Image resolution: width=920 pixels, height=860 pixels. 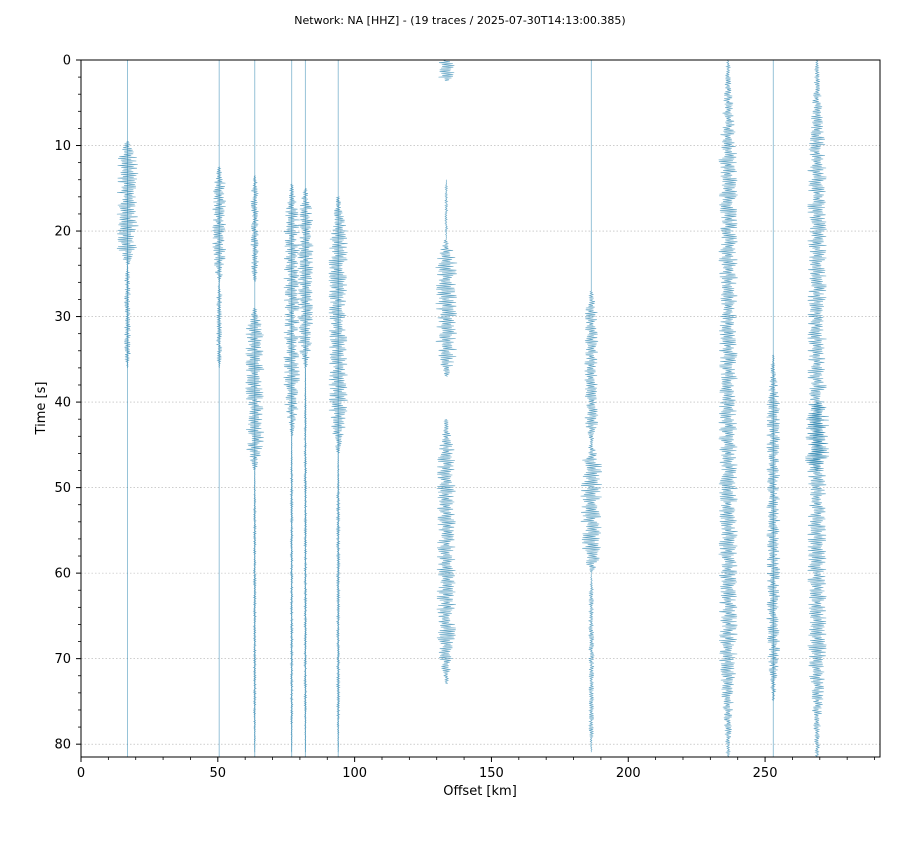 What do you see at coordinates (491, 773) in the screenshot?
I see `x-tick-label: 150` at bounding box center [491, 773].